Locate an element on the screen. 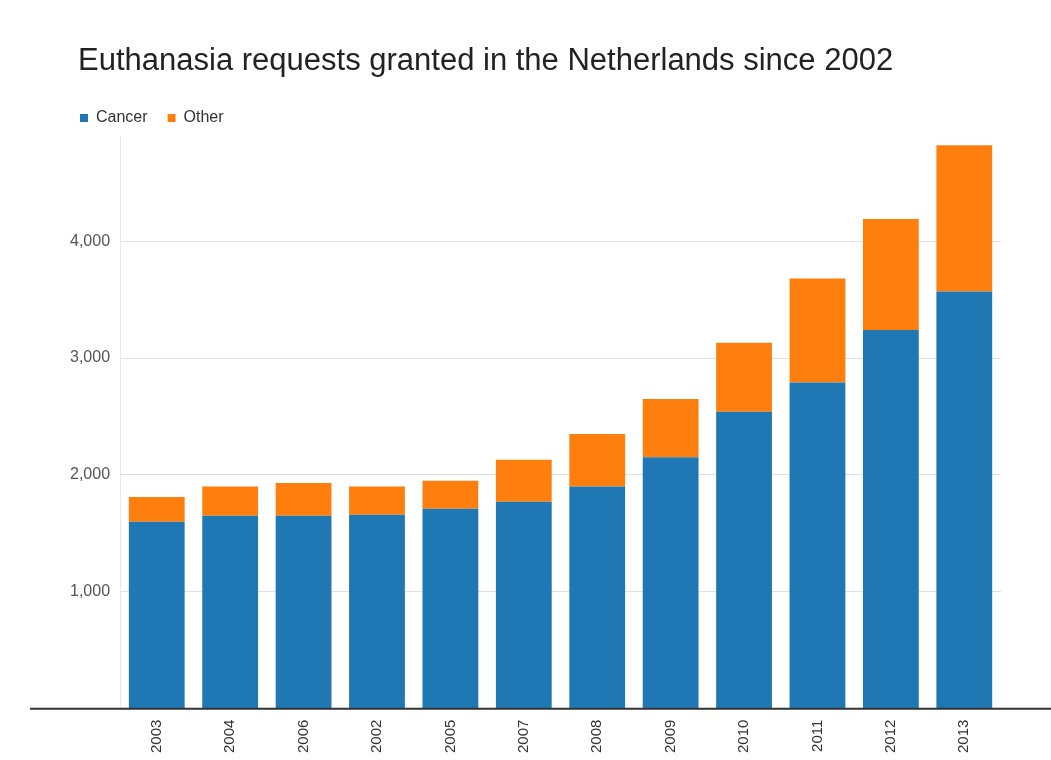 The width and height of the screenshot is (1051, 760). y-tick-label: 3,000 is located at coordinates (90, 357).